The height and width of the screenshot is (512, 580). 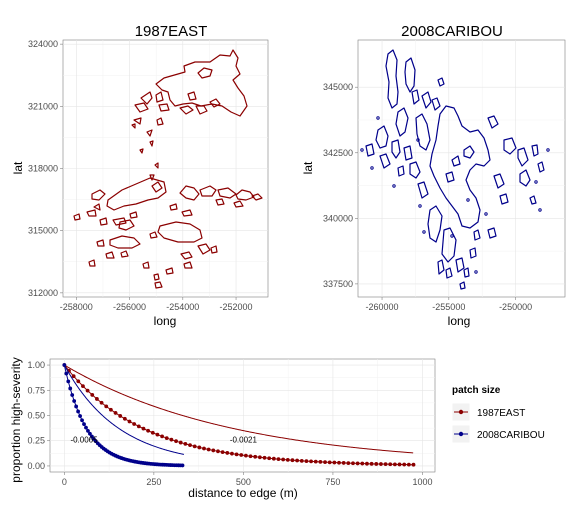 I want to click on legend-item-1987east: 1987EAST, so click(x=488, y=412).